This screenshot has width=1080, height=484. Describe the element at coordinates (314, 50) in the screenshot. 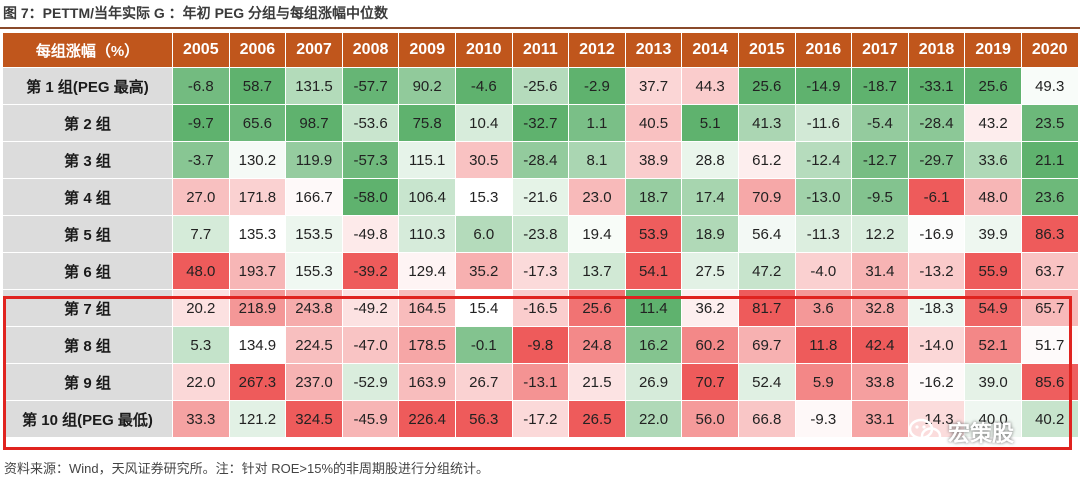

I see `header-year: 2007` at that location.